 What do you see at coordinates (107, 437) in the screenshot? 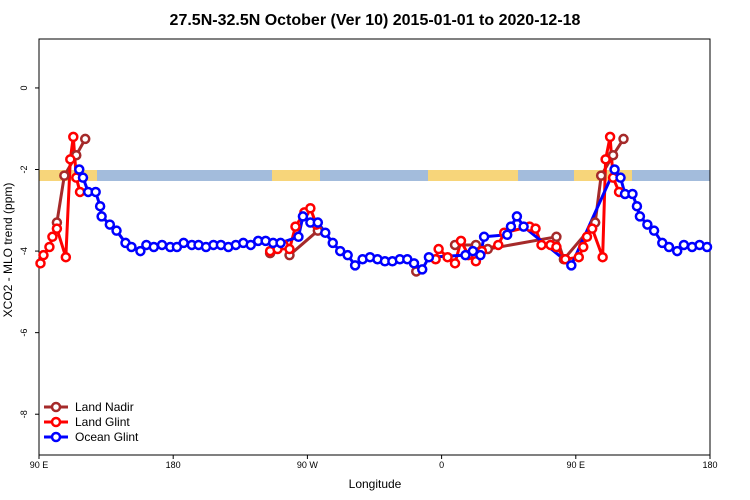
I see `legend-label: Ocean Glint` at bounding box center [107, 437].